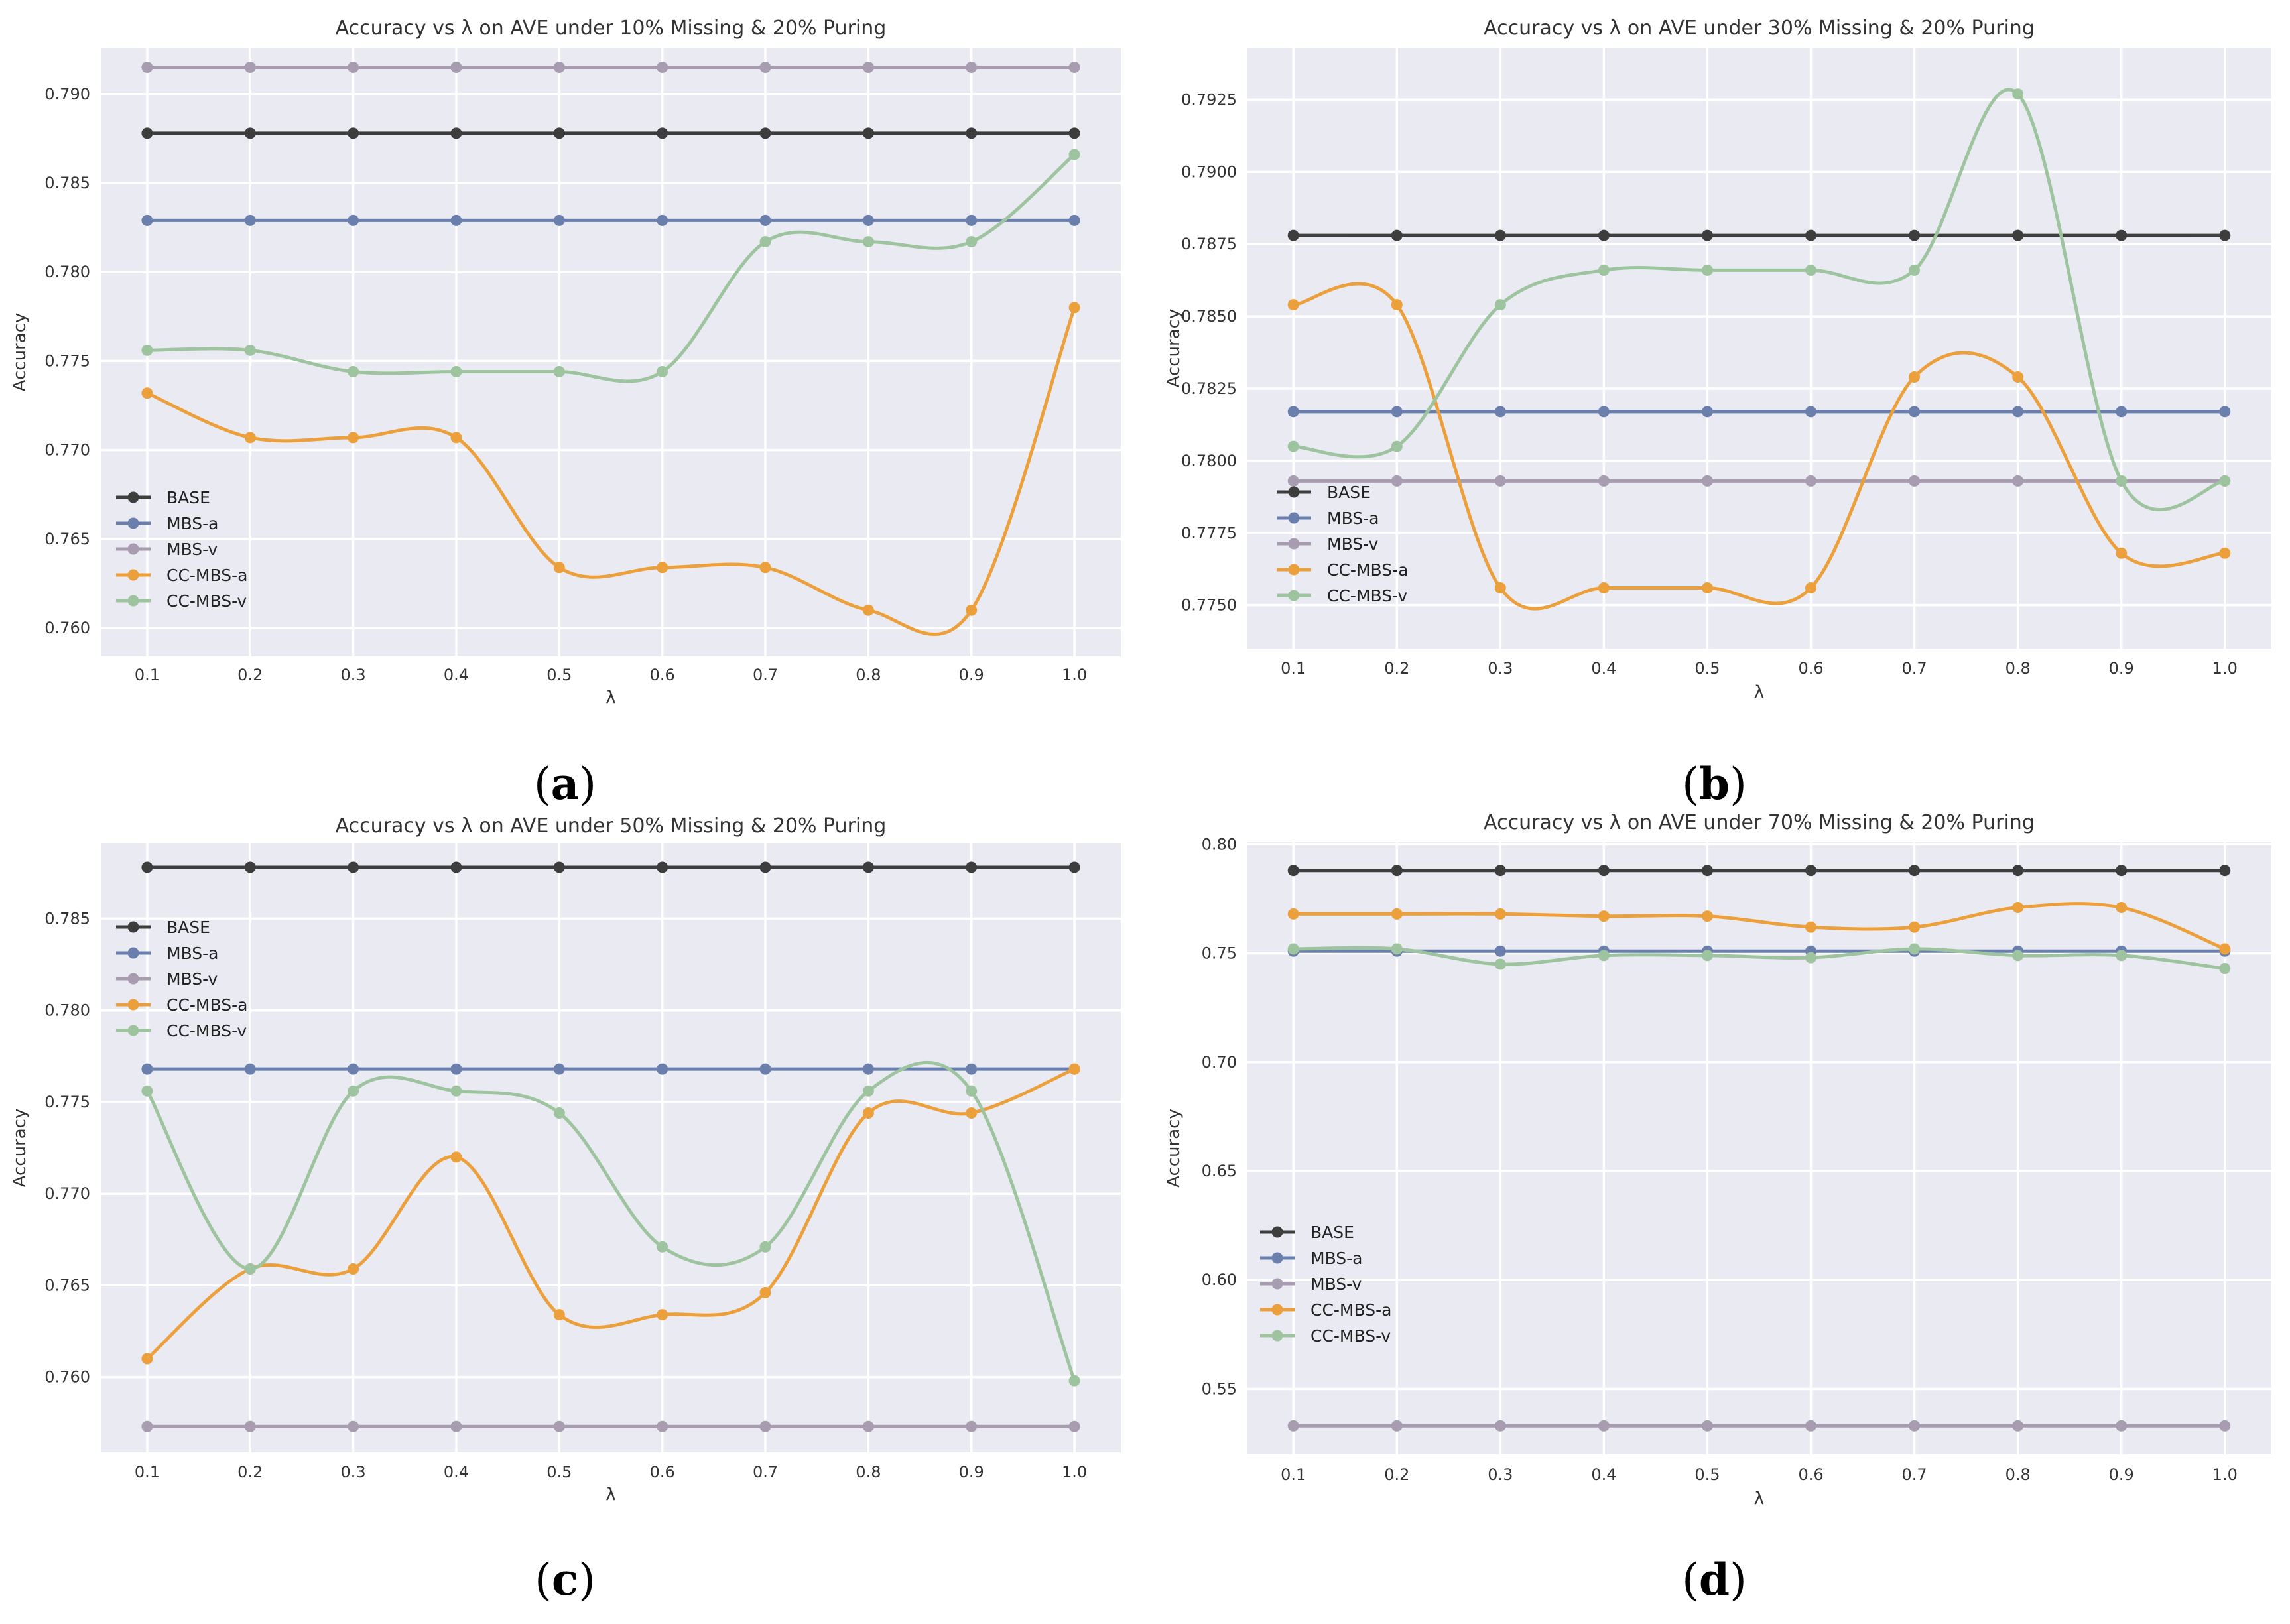 The image size is (2290, 1624). Describe the element at coordinates (67, 272) in the screenshot. I see `y-tick-label: 0.780` at that location.